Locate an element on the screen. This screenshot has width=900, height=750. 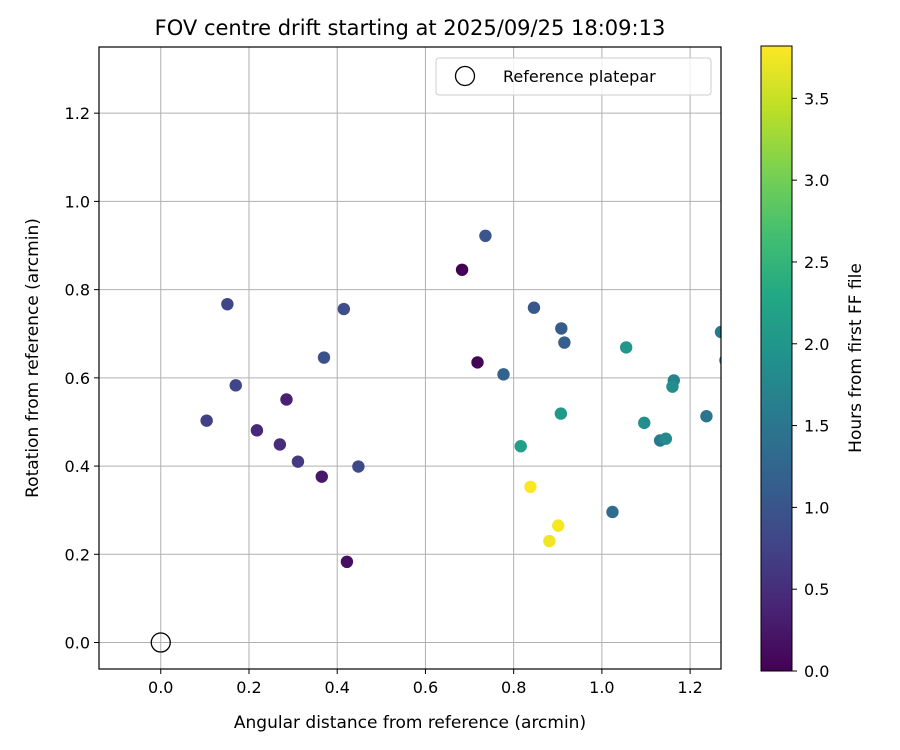
x-tick-label: 0.8 is located at coordinates (513, 687).